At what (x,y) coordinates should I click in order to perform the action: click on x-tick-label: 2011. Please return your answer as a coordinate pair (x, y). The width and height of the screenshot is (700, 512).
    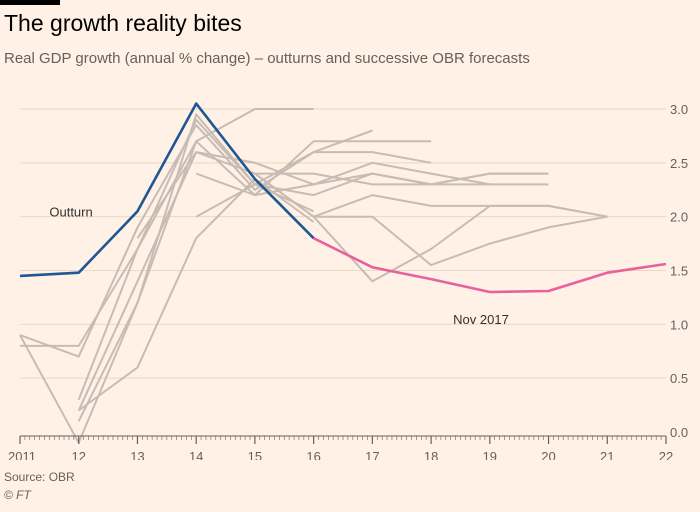
    Looking at the image, I should click on (22, 454).